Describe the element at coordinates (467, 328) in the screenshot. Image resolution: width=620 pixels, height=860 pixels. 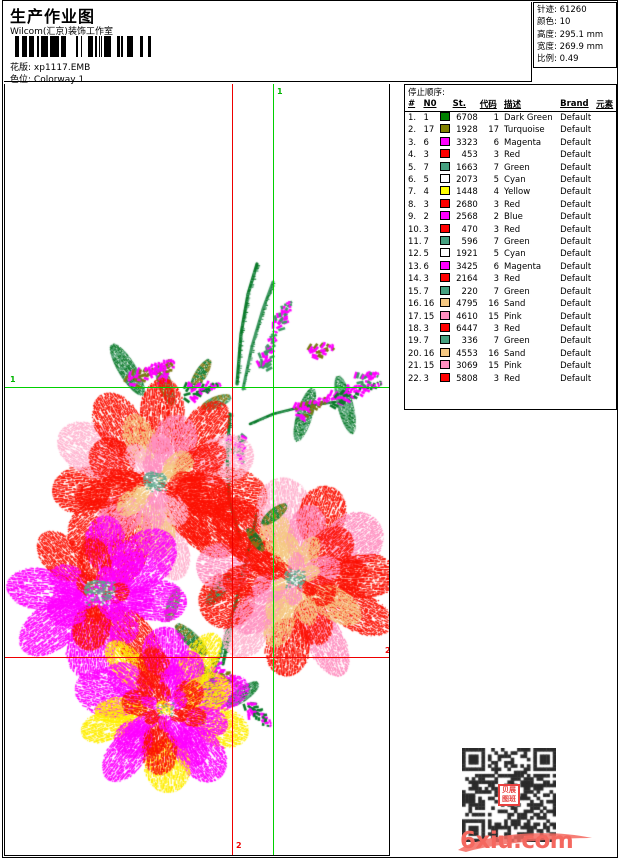
I see `cell-stitches: 6447` at that location.